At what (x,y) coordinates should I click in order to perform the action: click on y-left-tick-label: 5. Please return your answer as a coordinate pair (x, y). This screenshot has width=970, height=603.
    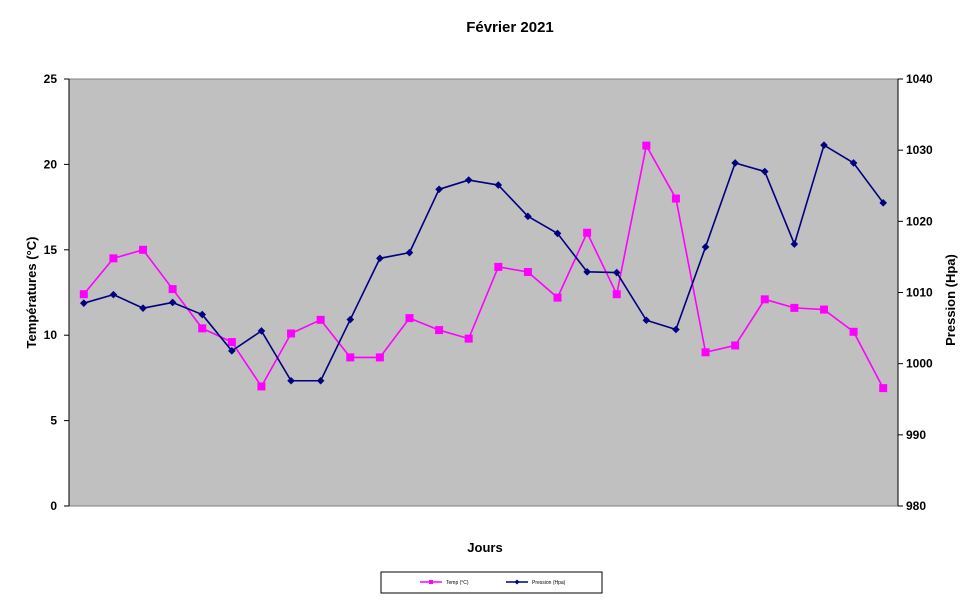
    Looking at the image, I should click on (53, 421).